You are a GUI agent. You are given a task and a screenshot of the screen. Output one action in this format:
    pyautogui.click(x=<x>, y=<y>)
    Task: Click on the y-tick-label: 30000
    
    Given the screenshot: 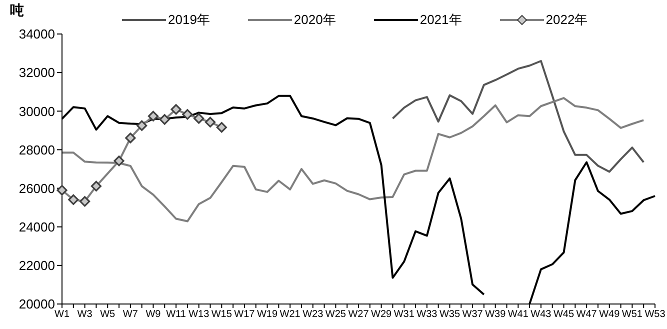 What is the action you would take?
    pyautogui.click(x=36, y=111)
    